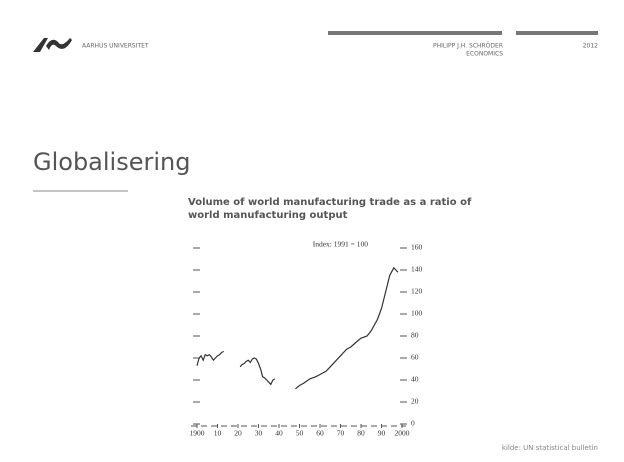 The height and width of the screenshot is (462, 624). Describe the element at coordinates (417, 291) in the screenshot. I see `y-tick-label: 120` at that location.